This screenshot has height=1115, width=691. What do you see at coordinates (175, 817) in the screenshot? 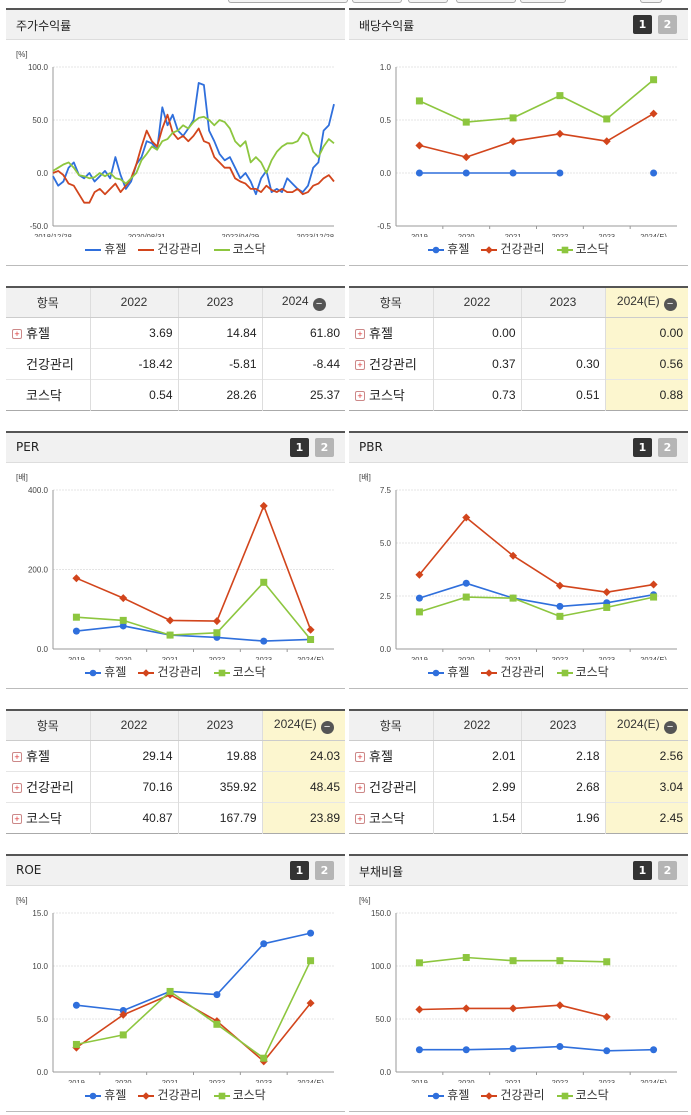
I see `table-row: + 코스닥 40.87 167.79 23.89` at bounding box center [175, 817].